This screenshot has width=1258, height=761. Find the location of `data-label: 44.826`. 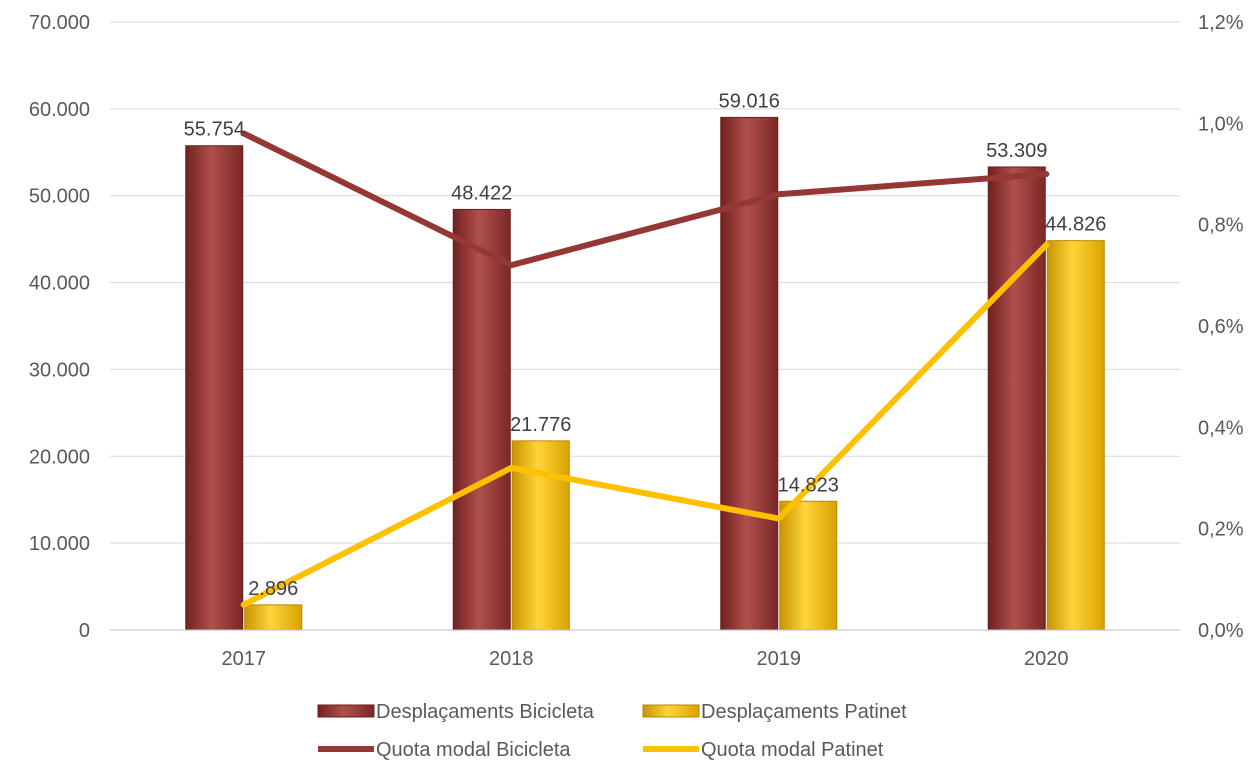

data-label: 44.826 is located at coordinates (1075, 225).